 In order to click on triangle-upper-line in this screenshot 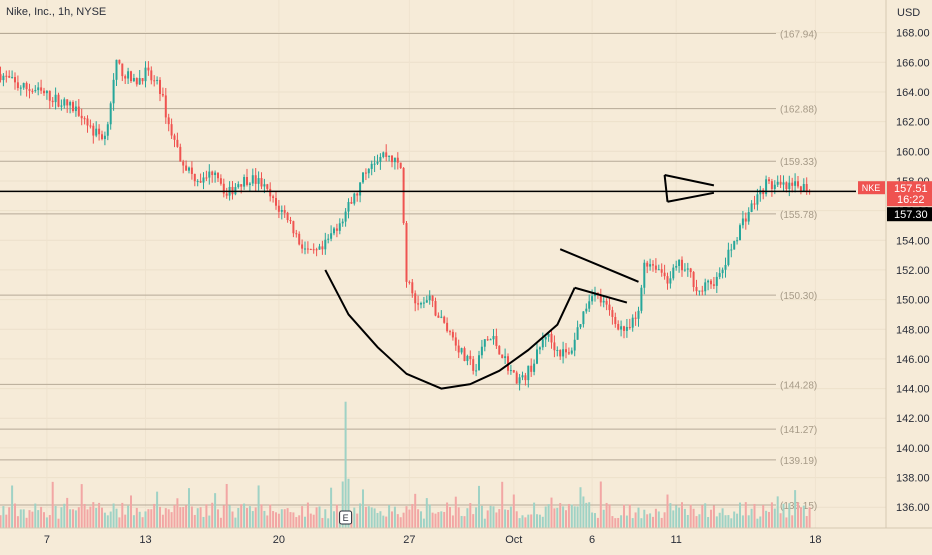, I will do `click(689, 180)`.